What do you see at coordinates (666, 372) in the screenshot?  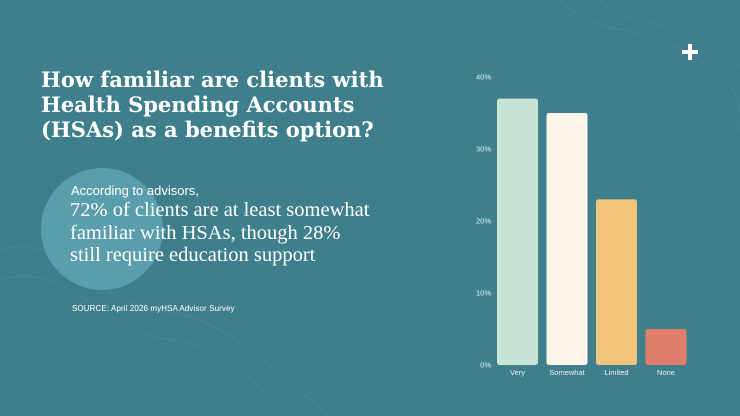 I see `x-category-label: None` at bounding box center [666, 372].